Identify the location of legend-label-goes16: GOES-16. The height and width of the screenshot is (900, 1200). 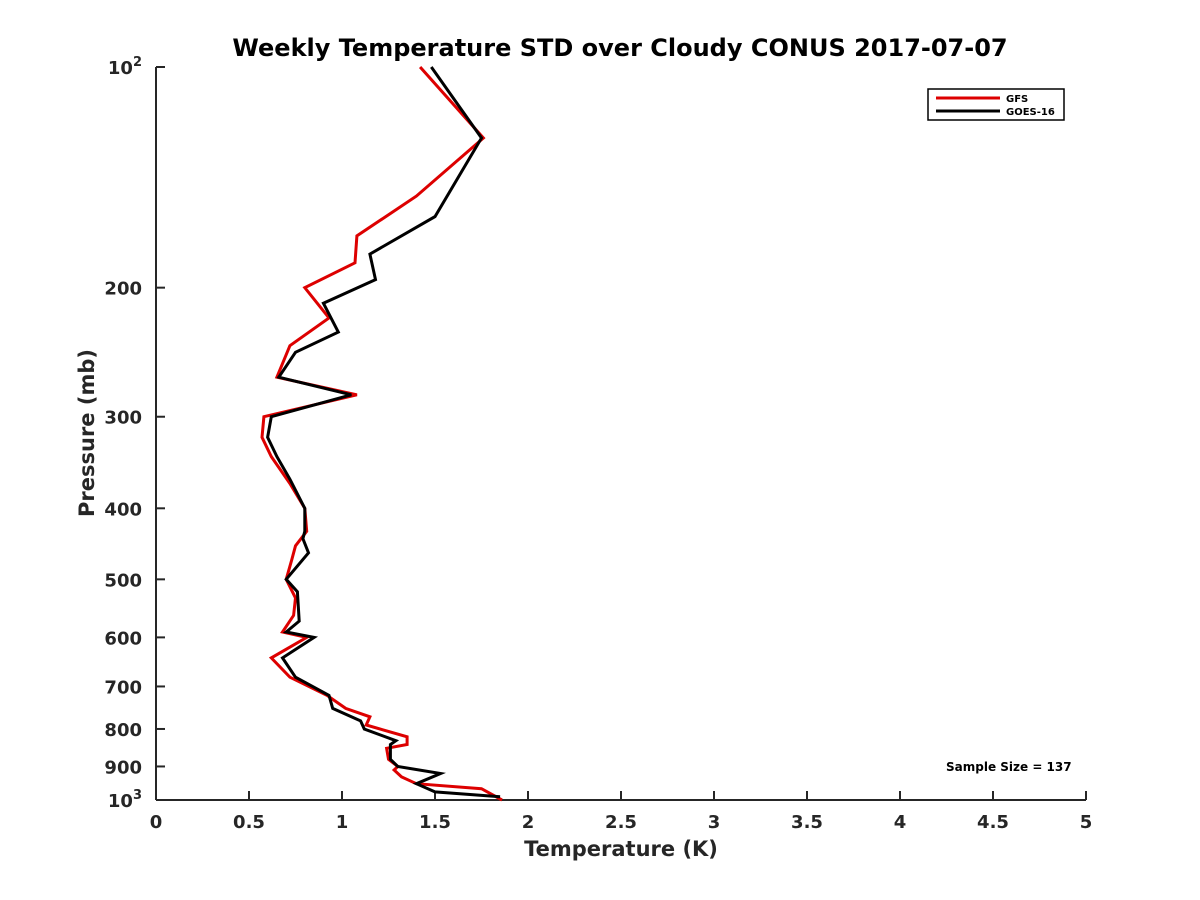
(1030, 112).